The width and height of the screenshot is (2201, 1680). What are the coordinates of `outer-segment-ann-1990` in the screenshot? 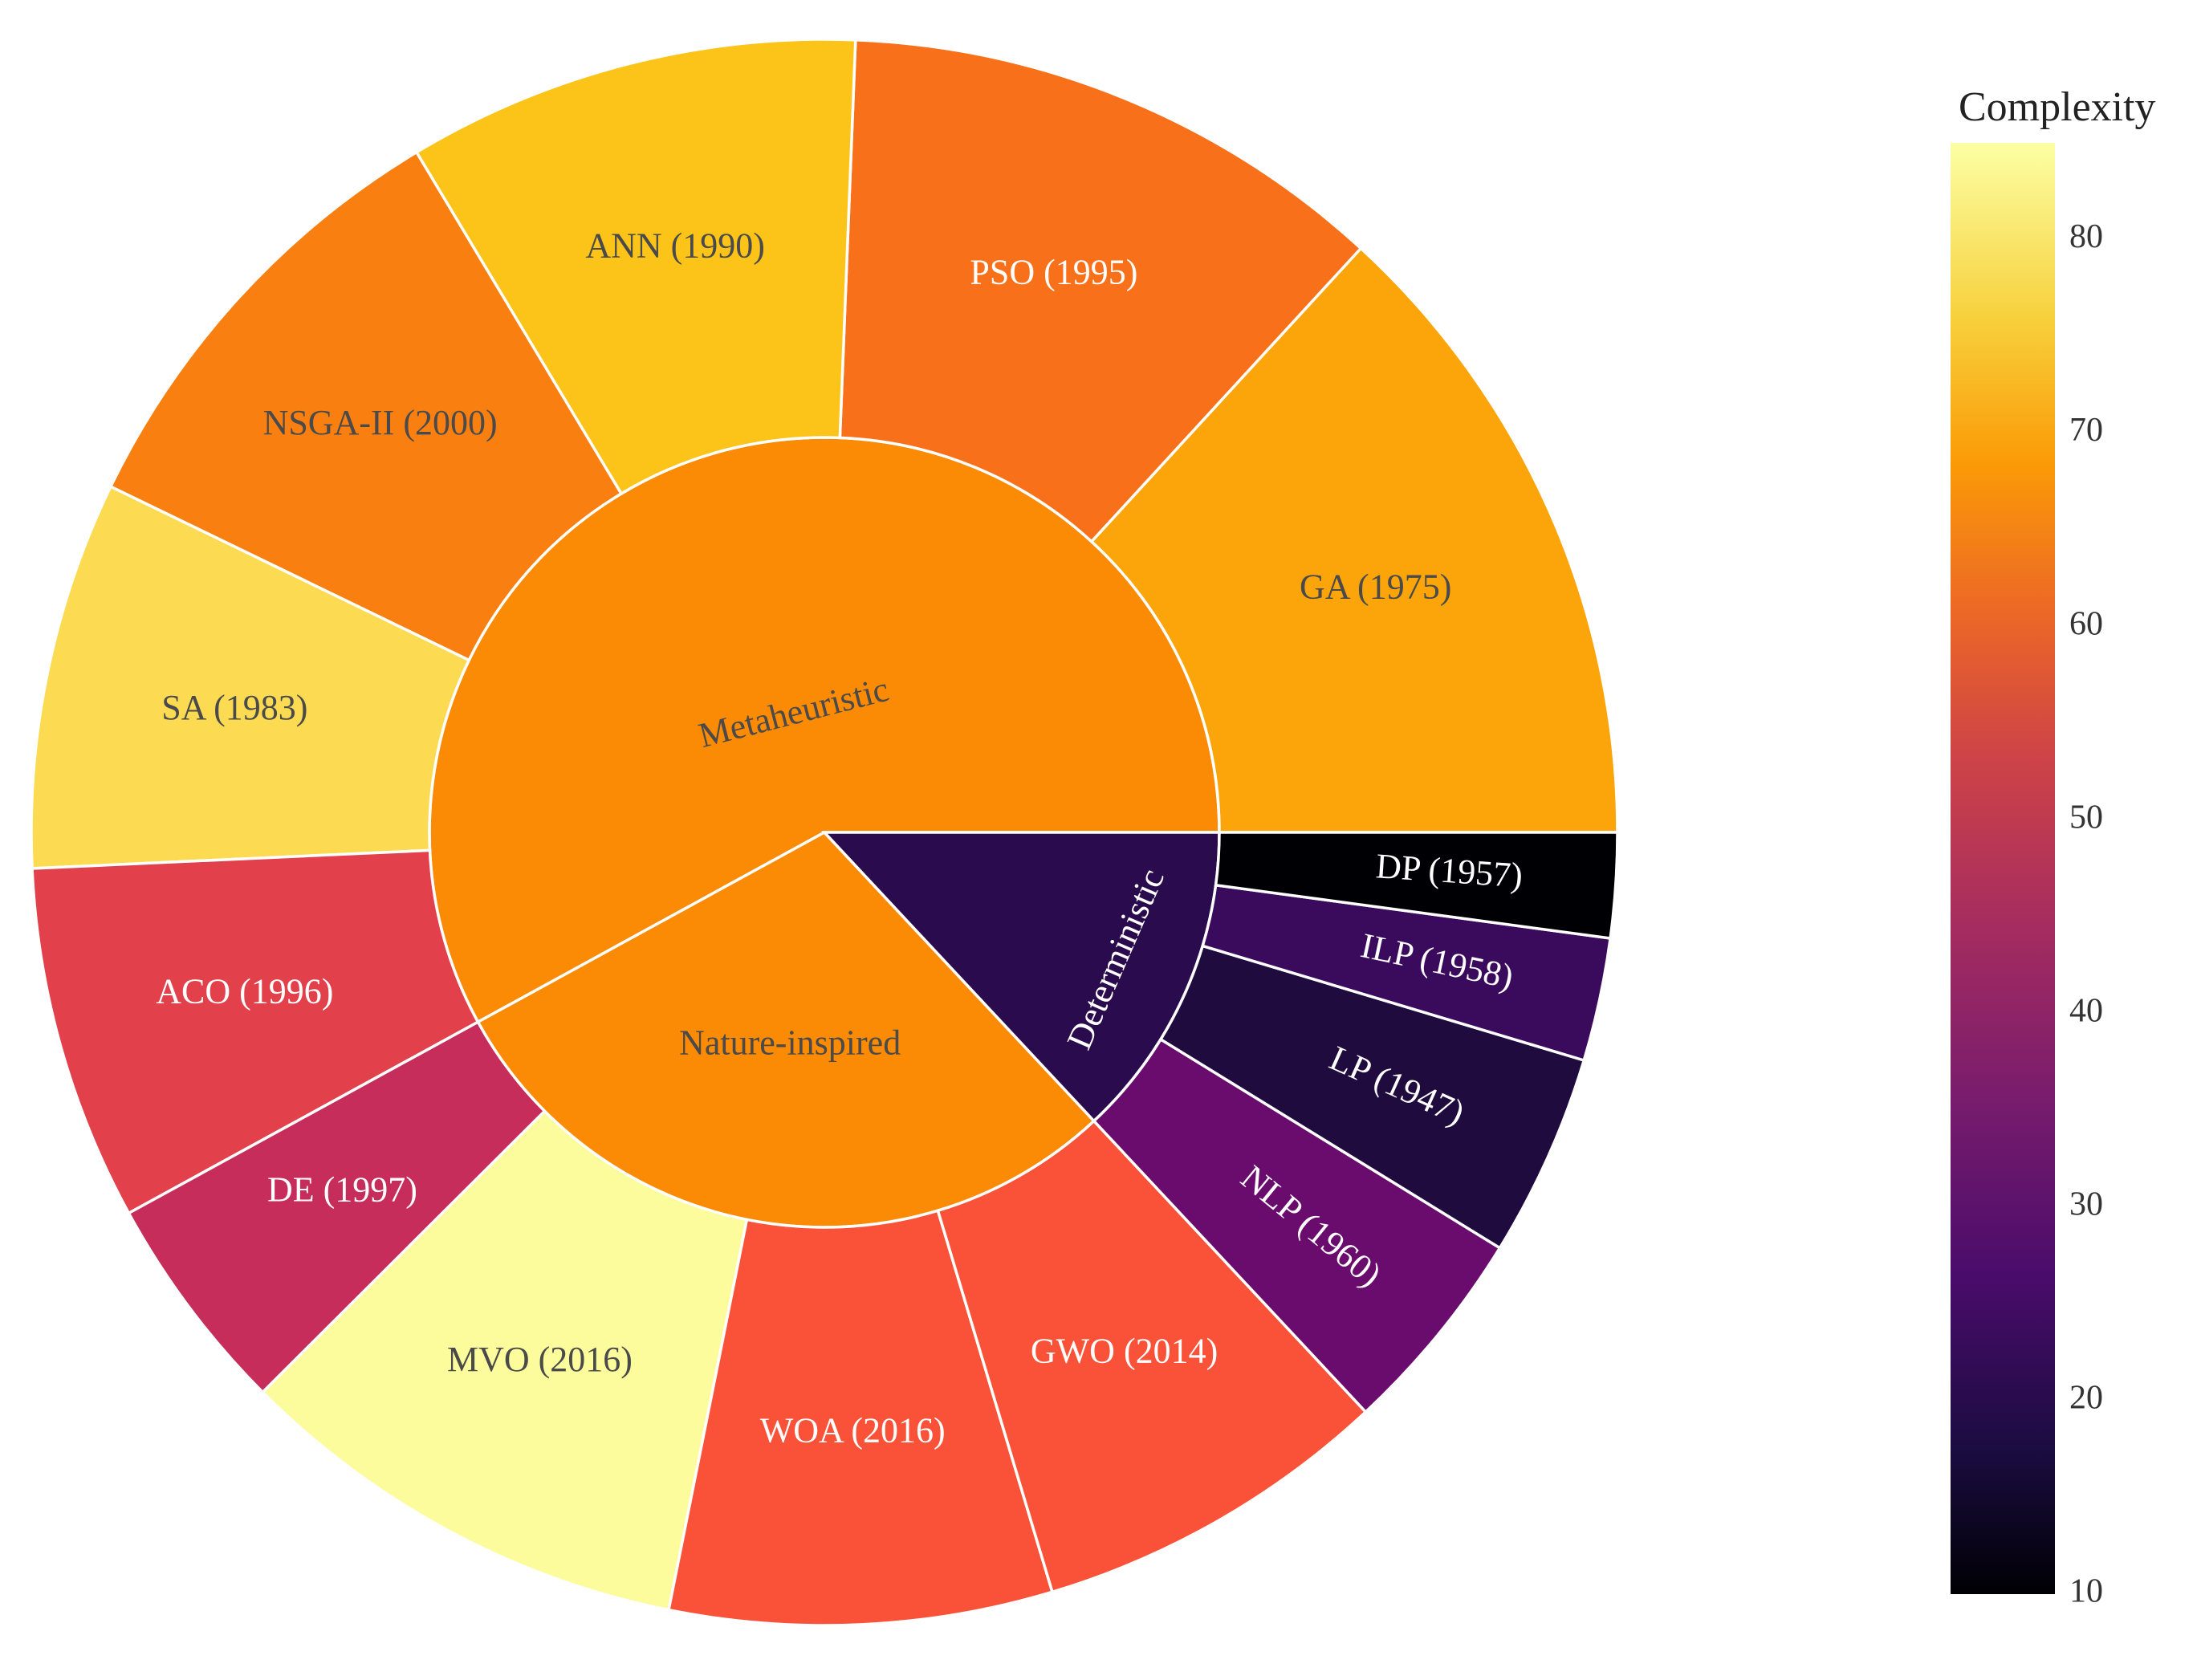 It's located at (635, 267).